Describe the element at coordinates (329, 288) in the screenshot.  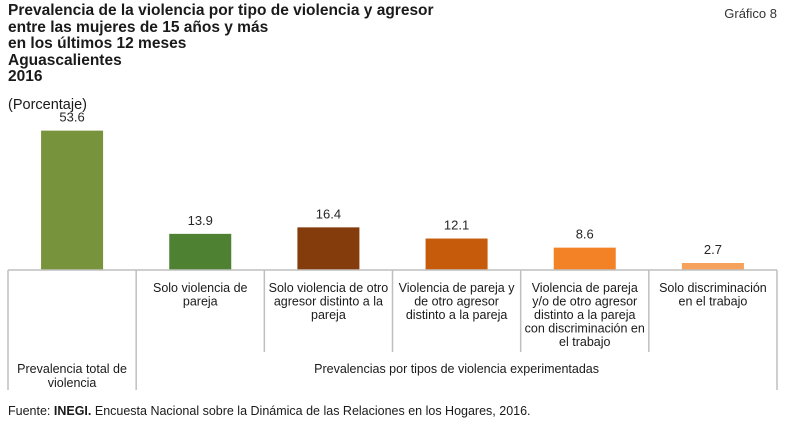
I see `category-label: Solo violencia de otro` at that location.